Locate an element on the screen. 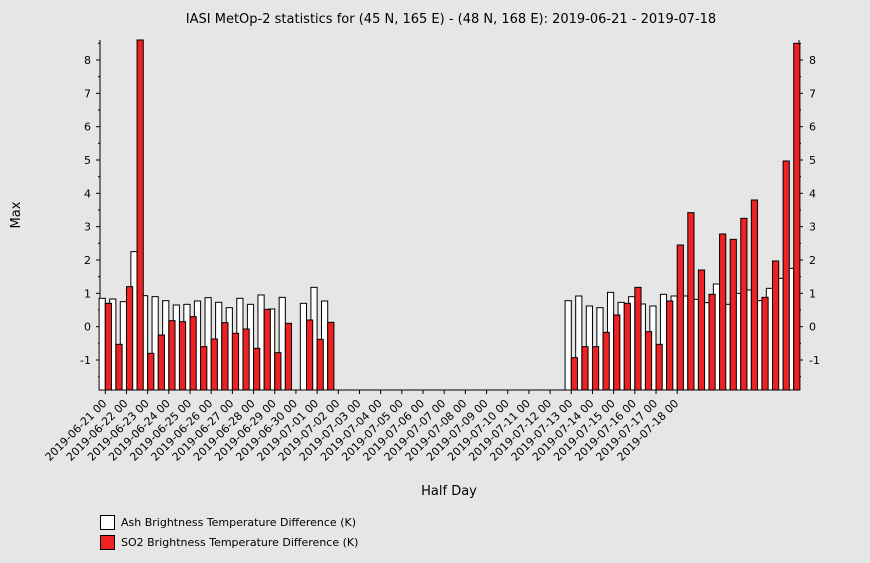 Image resolution: width=870 pixels, height=563 pixels. y-tick-label-right: 0 is located at coordinates (812, 327).